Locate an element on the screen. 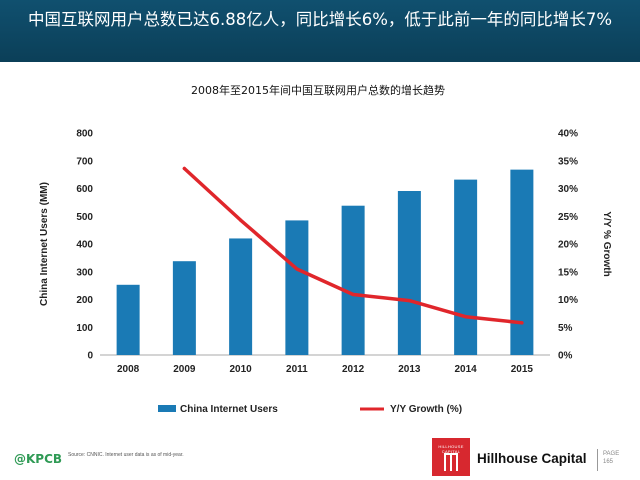 Image resolution: width=640 pixels, height=480 pixels. y-ticks: 0 100 200 300 400 500 600 700 800 is located at coordinates (84, 245).